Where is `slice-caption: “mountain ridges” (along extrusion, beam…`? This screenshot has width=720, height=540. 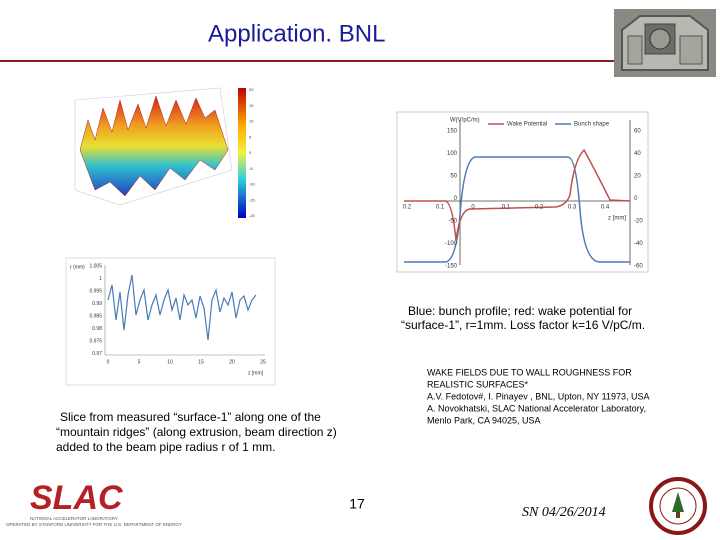 slice-caption: “mountain ridges” (along extrusion, beam… is located at coordinates (196, 432).